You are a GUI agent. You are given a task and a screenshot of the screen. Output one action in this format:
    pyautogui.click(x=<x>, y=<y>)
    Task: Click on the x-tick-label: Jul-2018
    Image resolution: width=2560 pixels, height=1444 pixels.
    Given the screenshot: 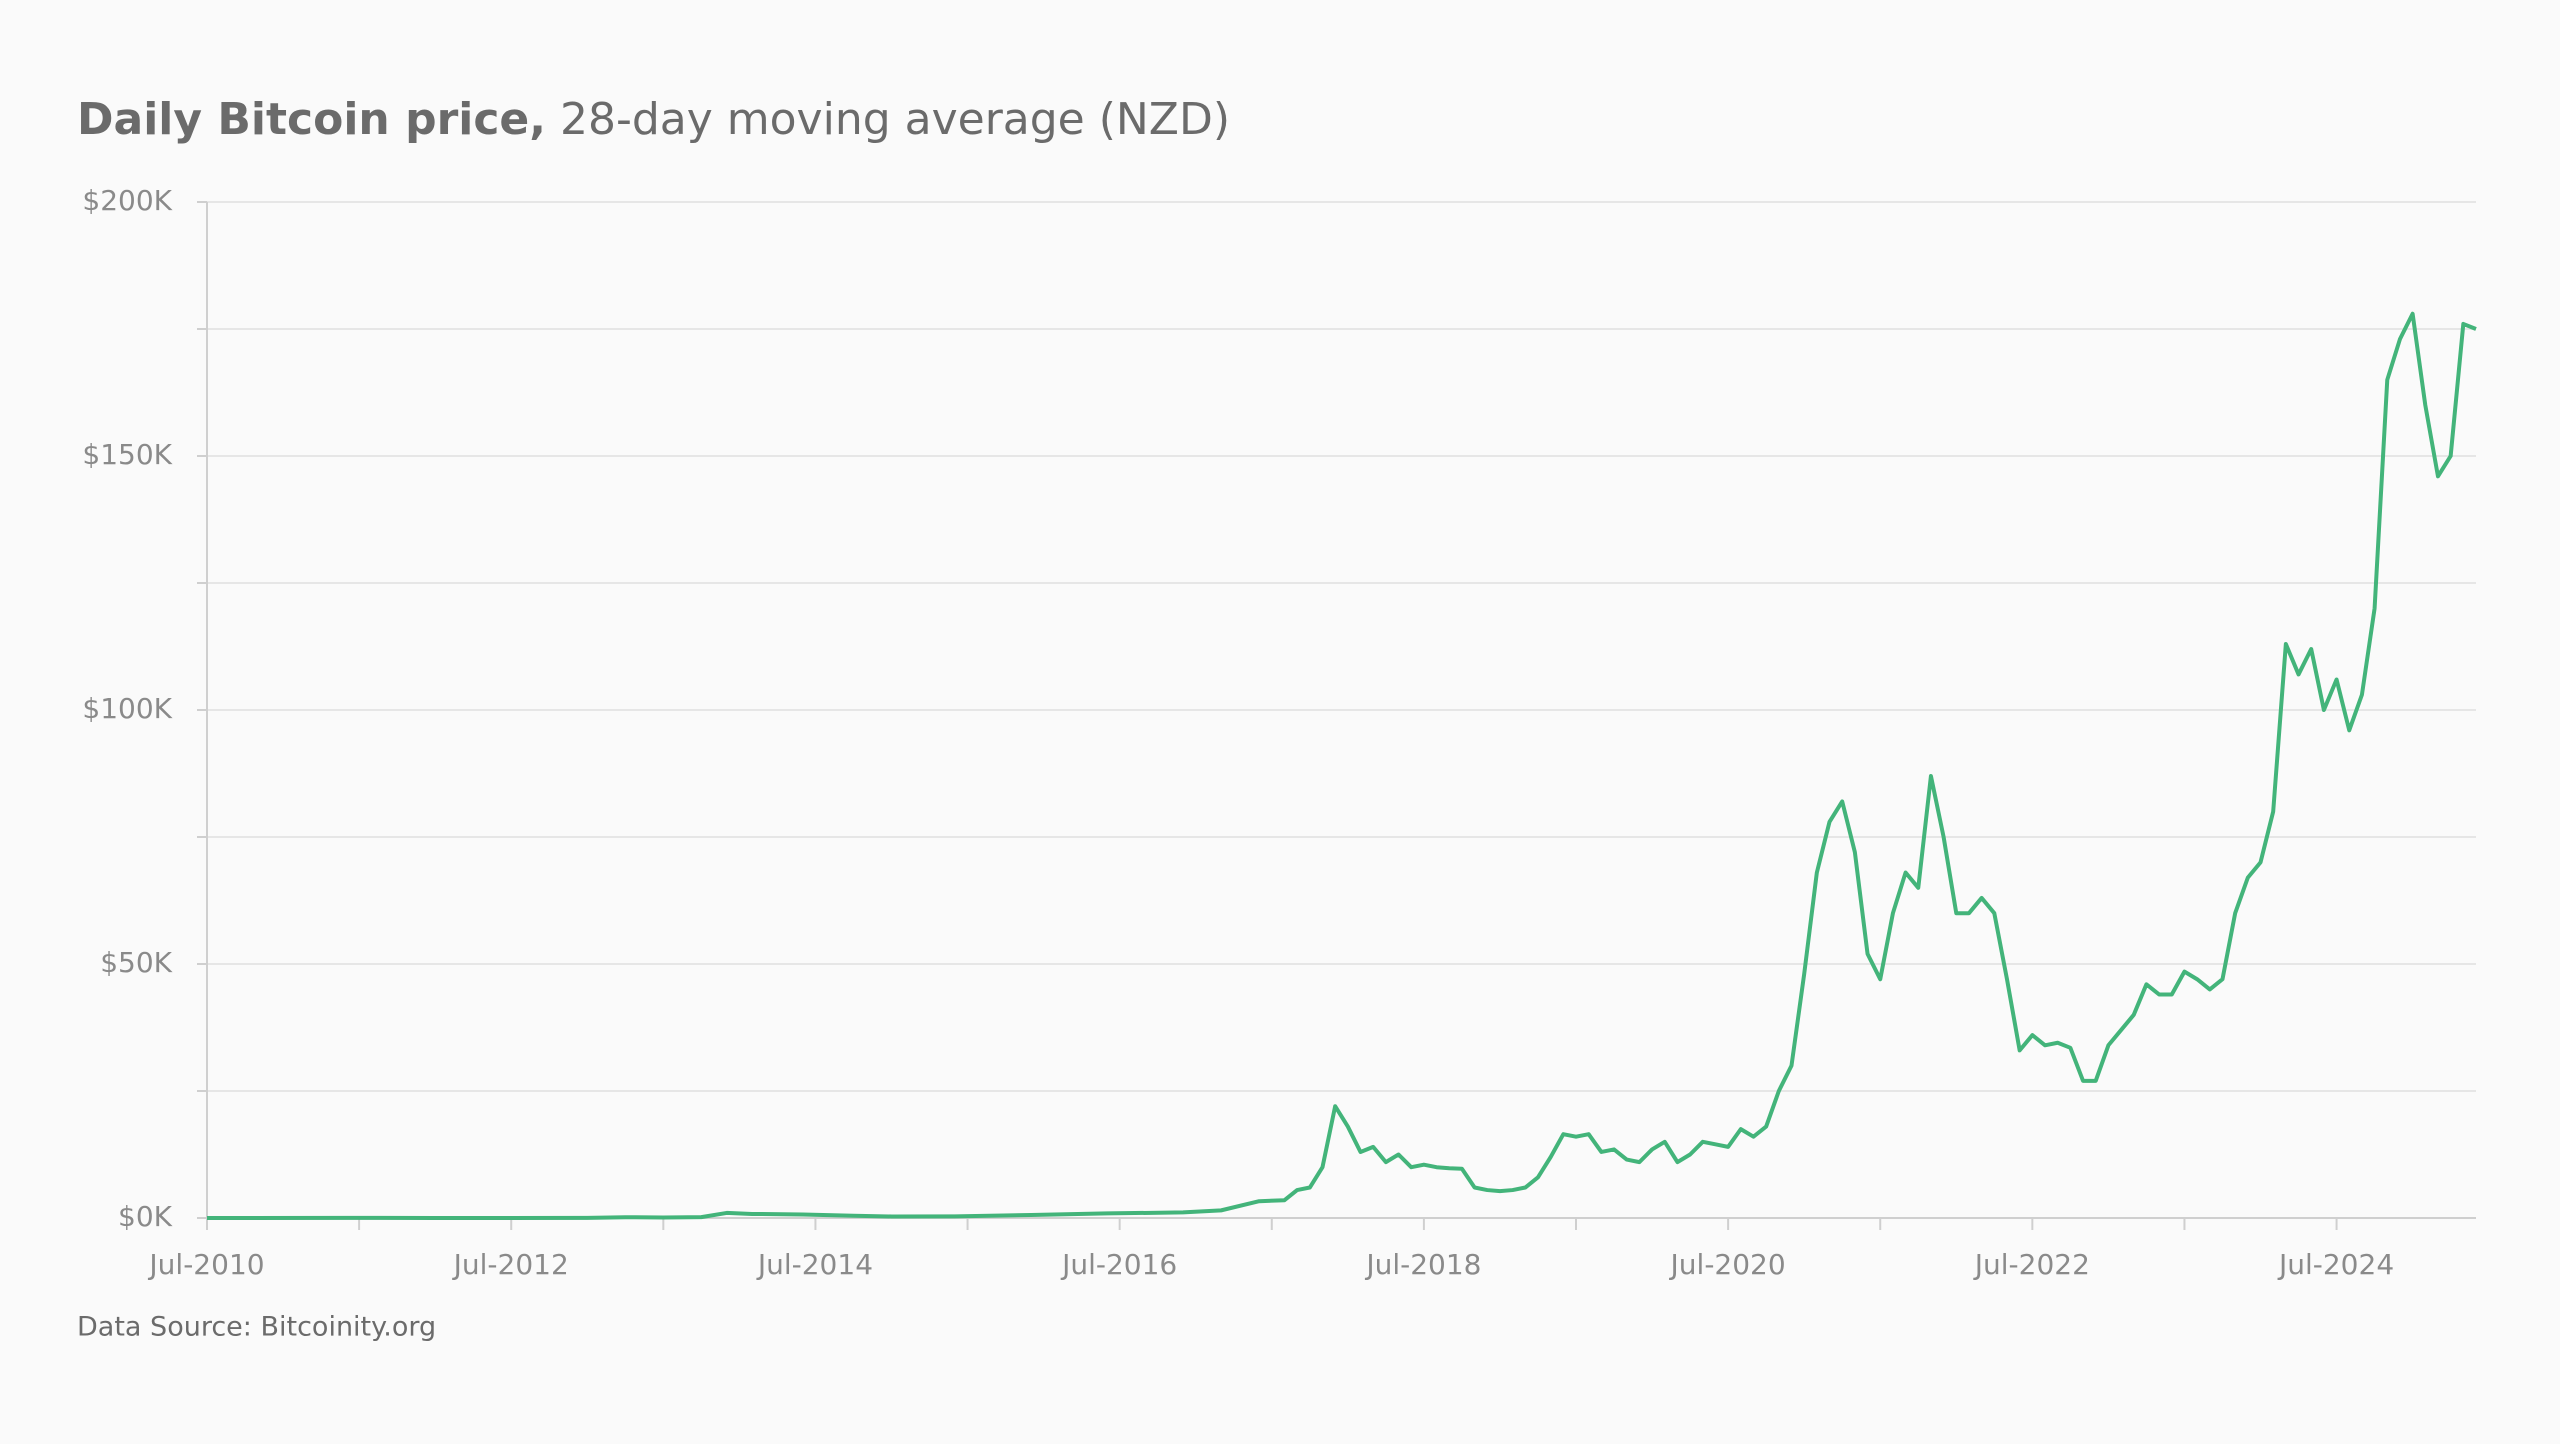 What is the action you would take?
    pyautogui.click(x=1422, y=1264)
    